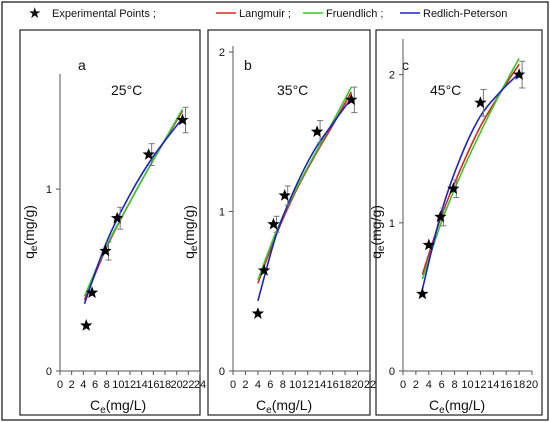 The width and height of the screenshot is (550, 422). What do you see at coordinates (104, 14) in the screenshot?
I see `legend-label-experimental: Experimental Points ;` at bounding box center [104, 14].